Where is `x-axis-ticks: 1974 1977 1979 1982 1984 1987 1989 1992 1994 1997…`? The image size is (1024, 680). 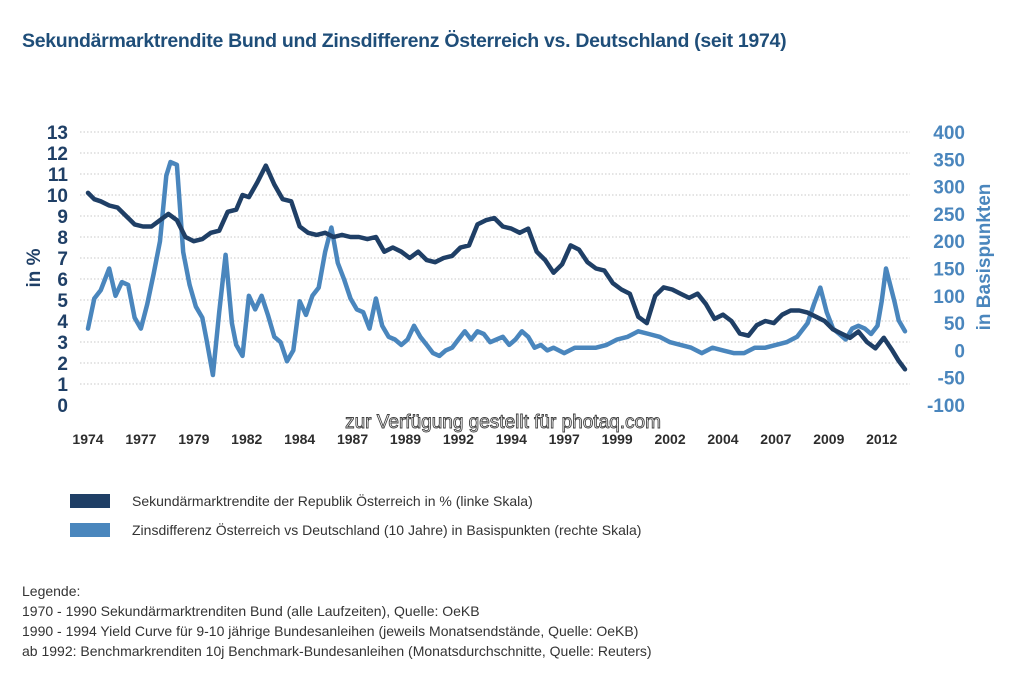
x-axis-ticks: 1974 1977 1979 1982 1984 1987 1989 1992 1994 1997… is located at coordinates (484, 439).